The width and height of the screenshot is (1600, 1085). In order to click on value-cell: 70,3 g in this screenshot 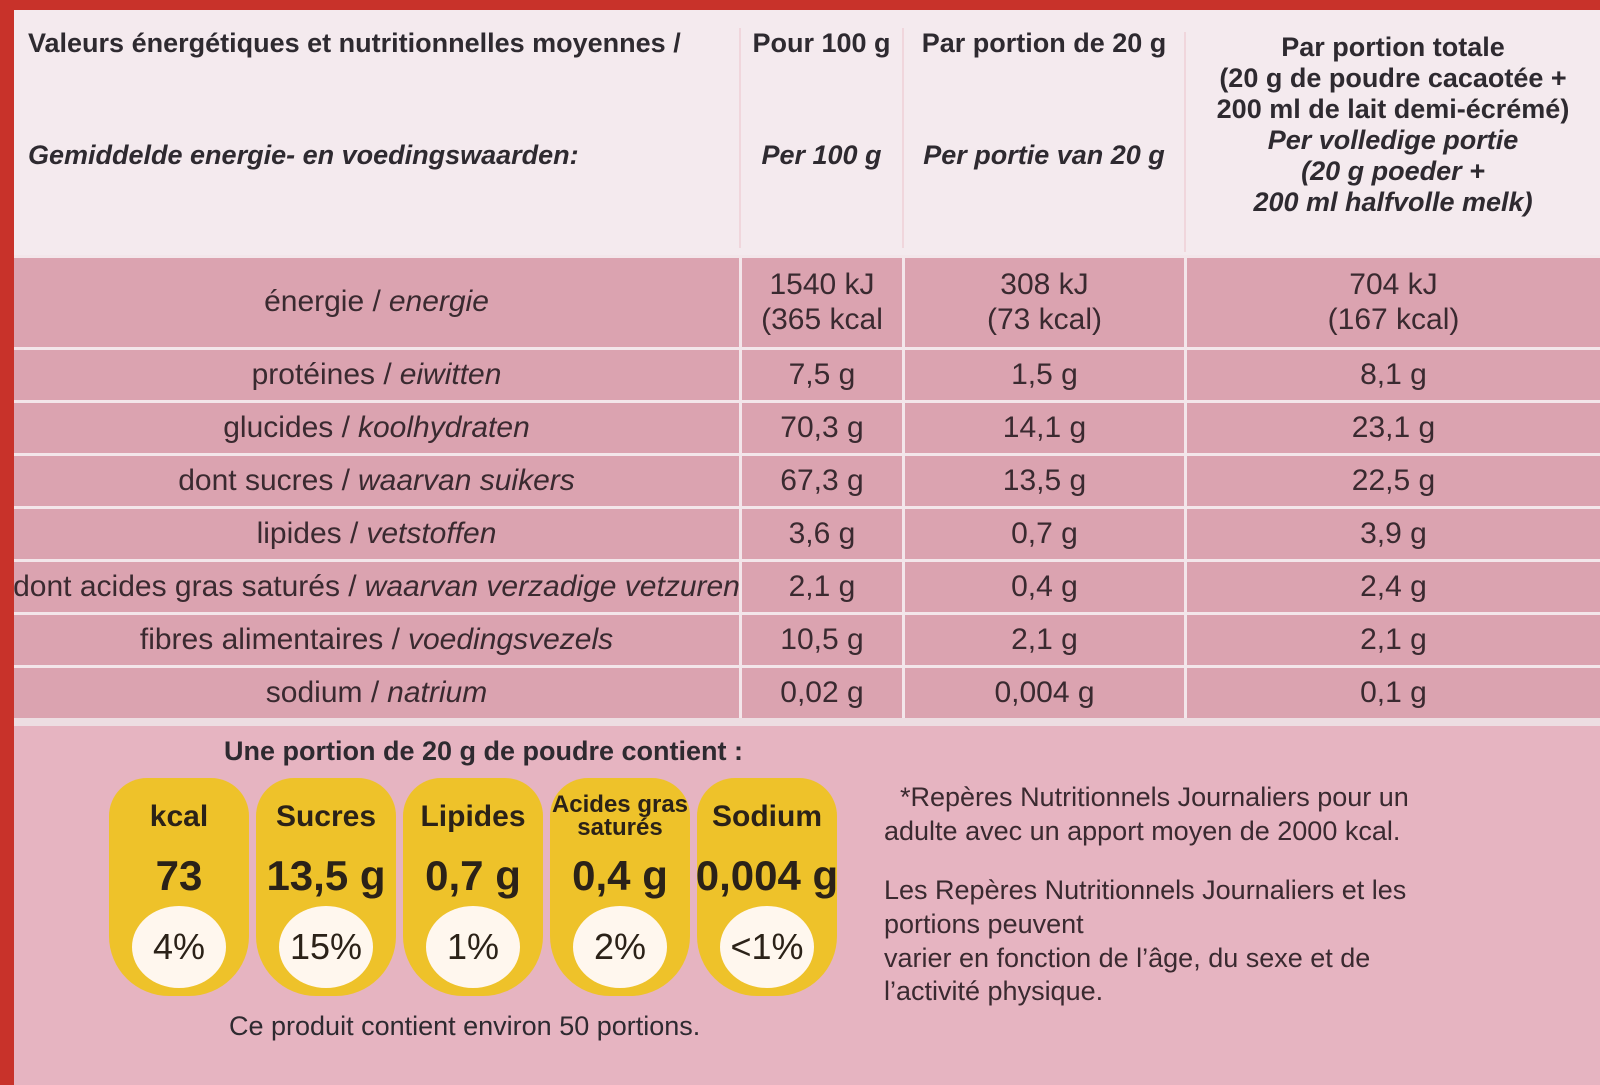, I will do `click(820, 428)`.